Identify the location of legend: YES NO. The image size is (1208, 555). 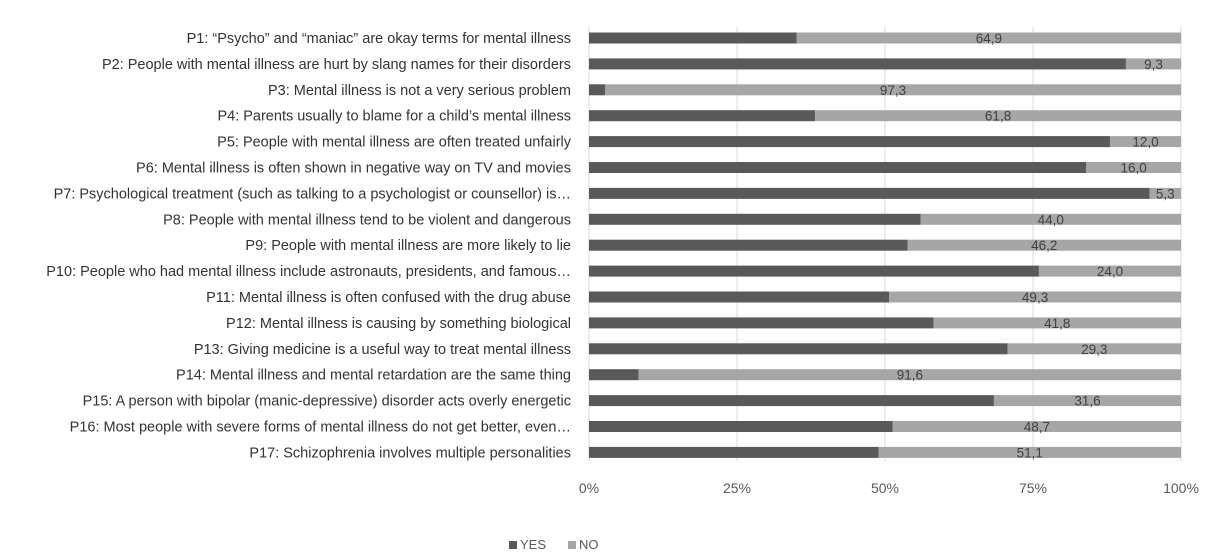
(554, 544).